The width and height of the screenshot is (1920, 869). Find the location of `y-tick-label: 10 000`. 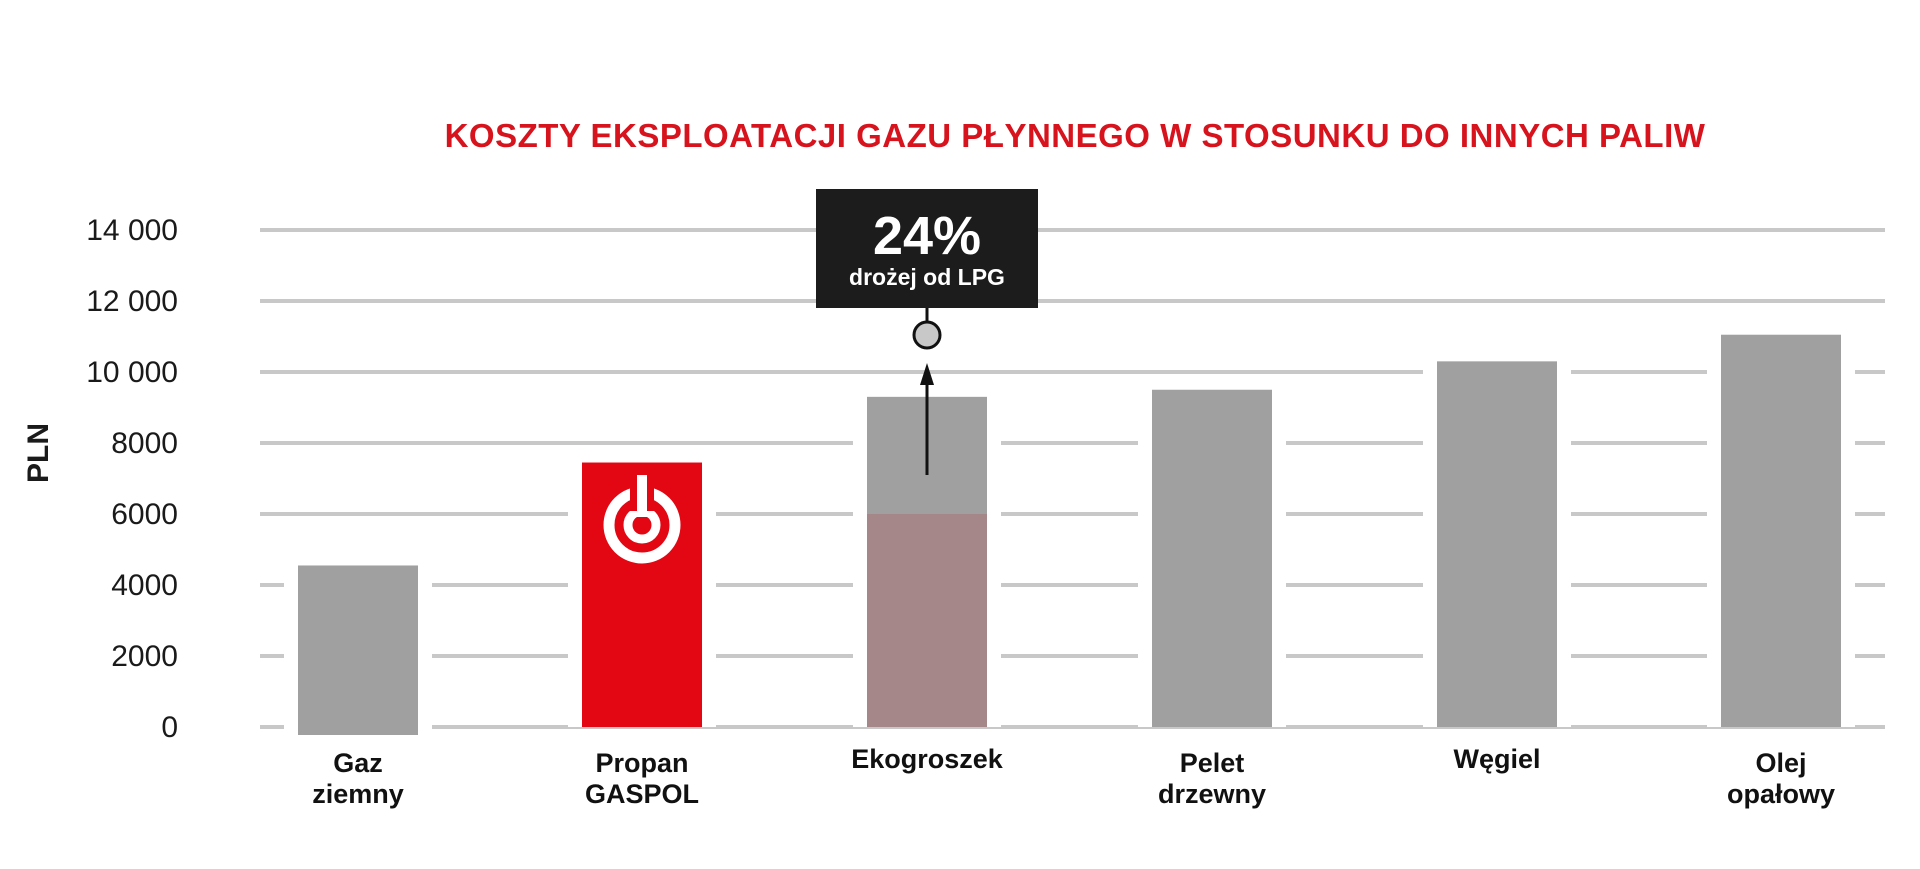

y-tick-label: 10 000 is located at coordinates (132, 372).